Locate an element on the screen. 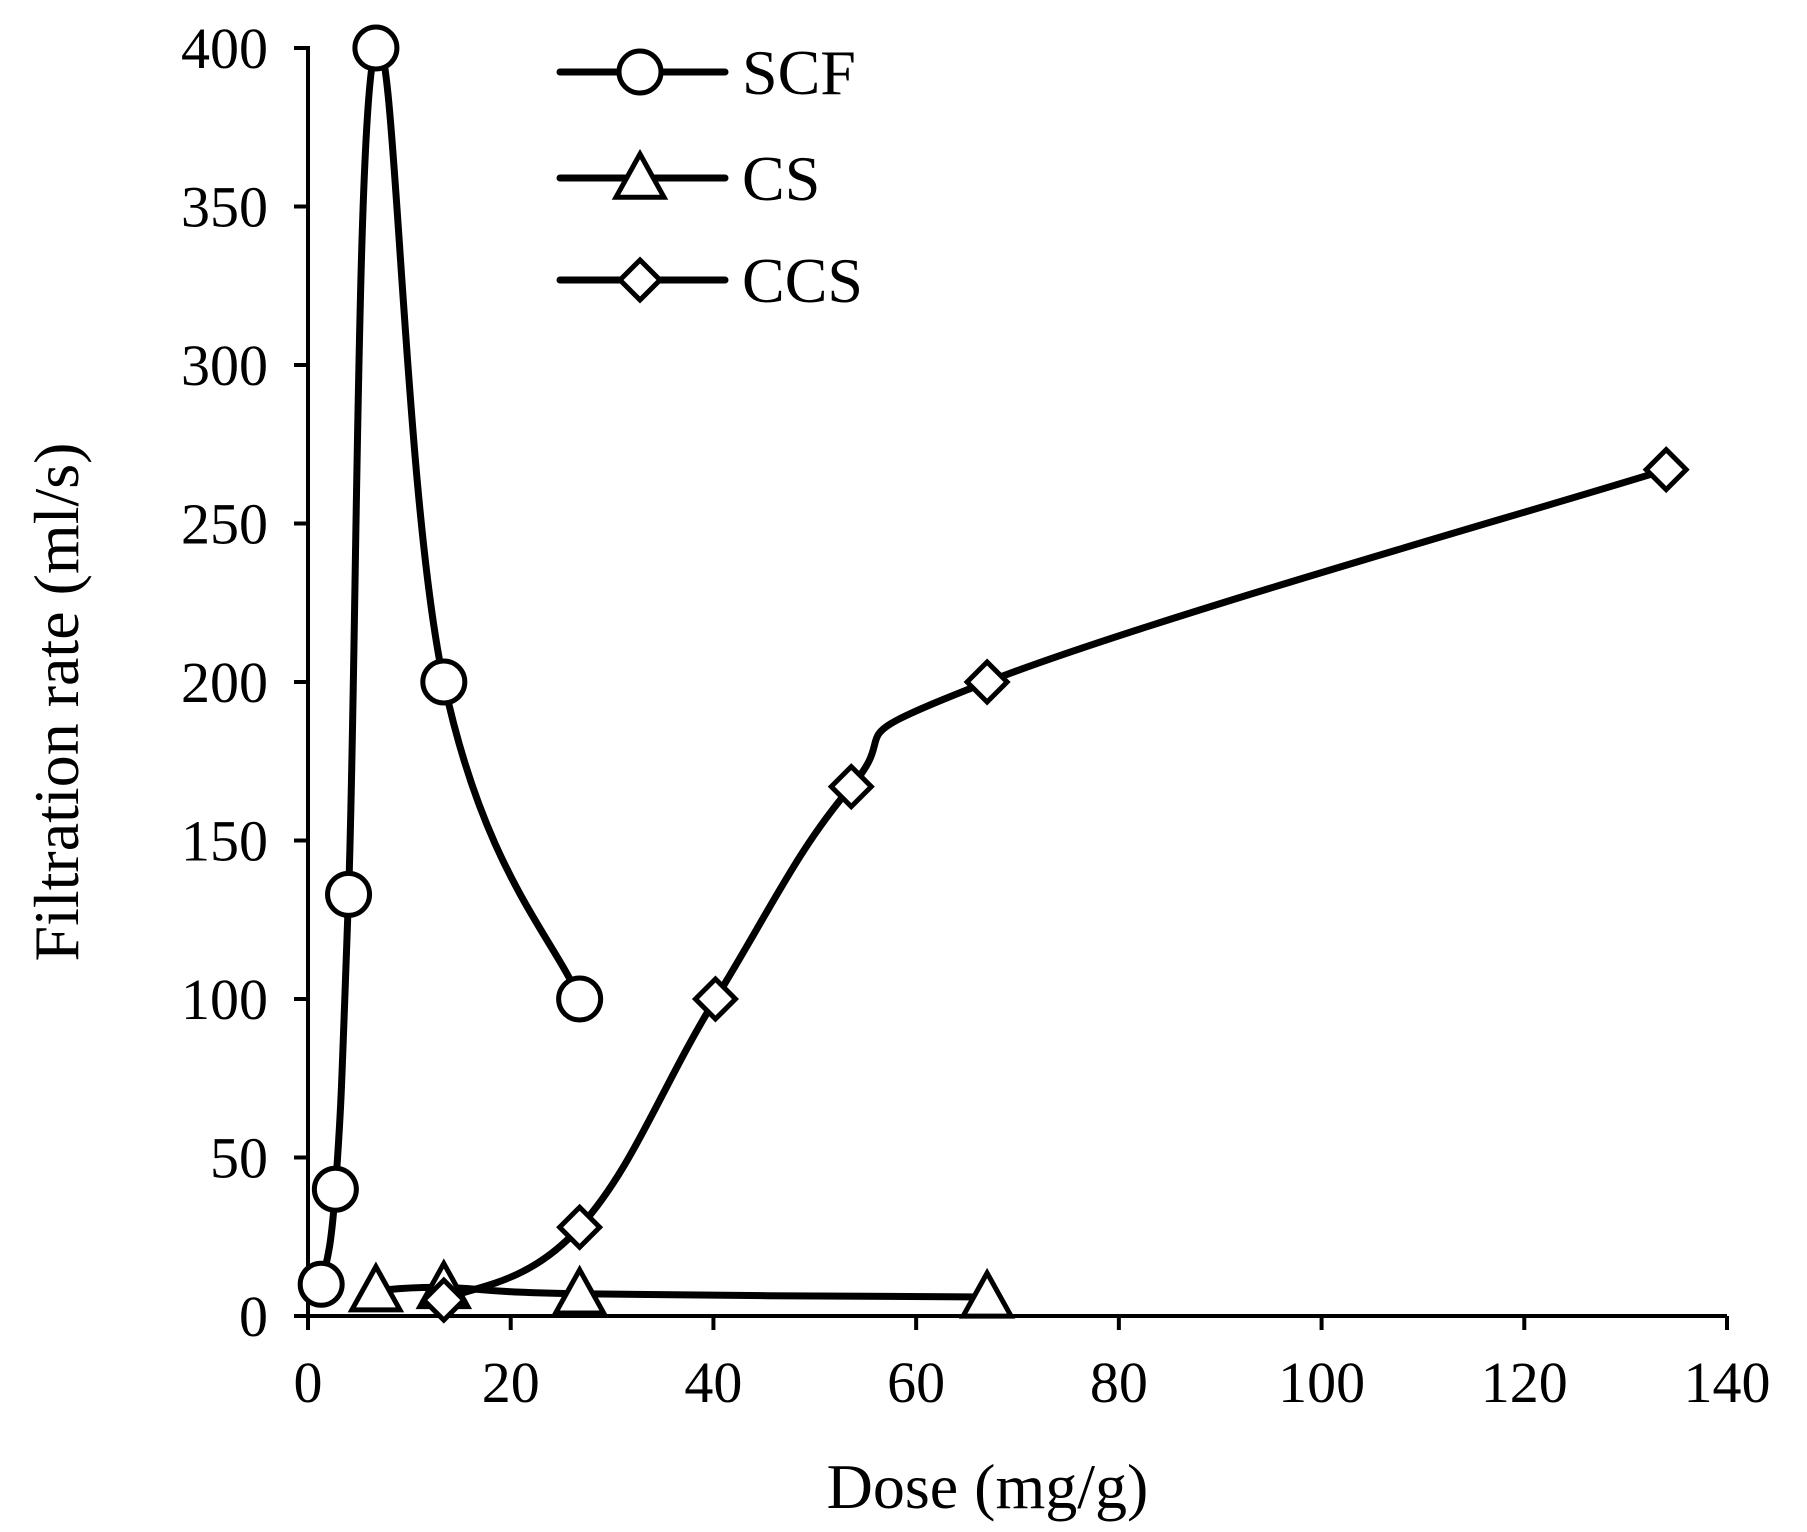 Image resolution: width=1807 pixels, height=1532 pixels. legend-label: CCS is located at coordinates (802, 280).